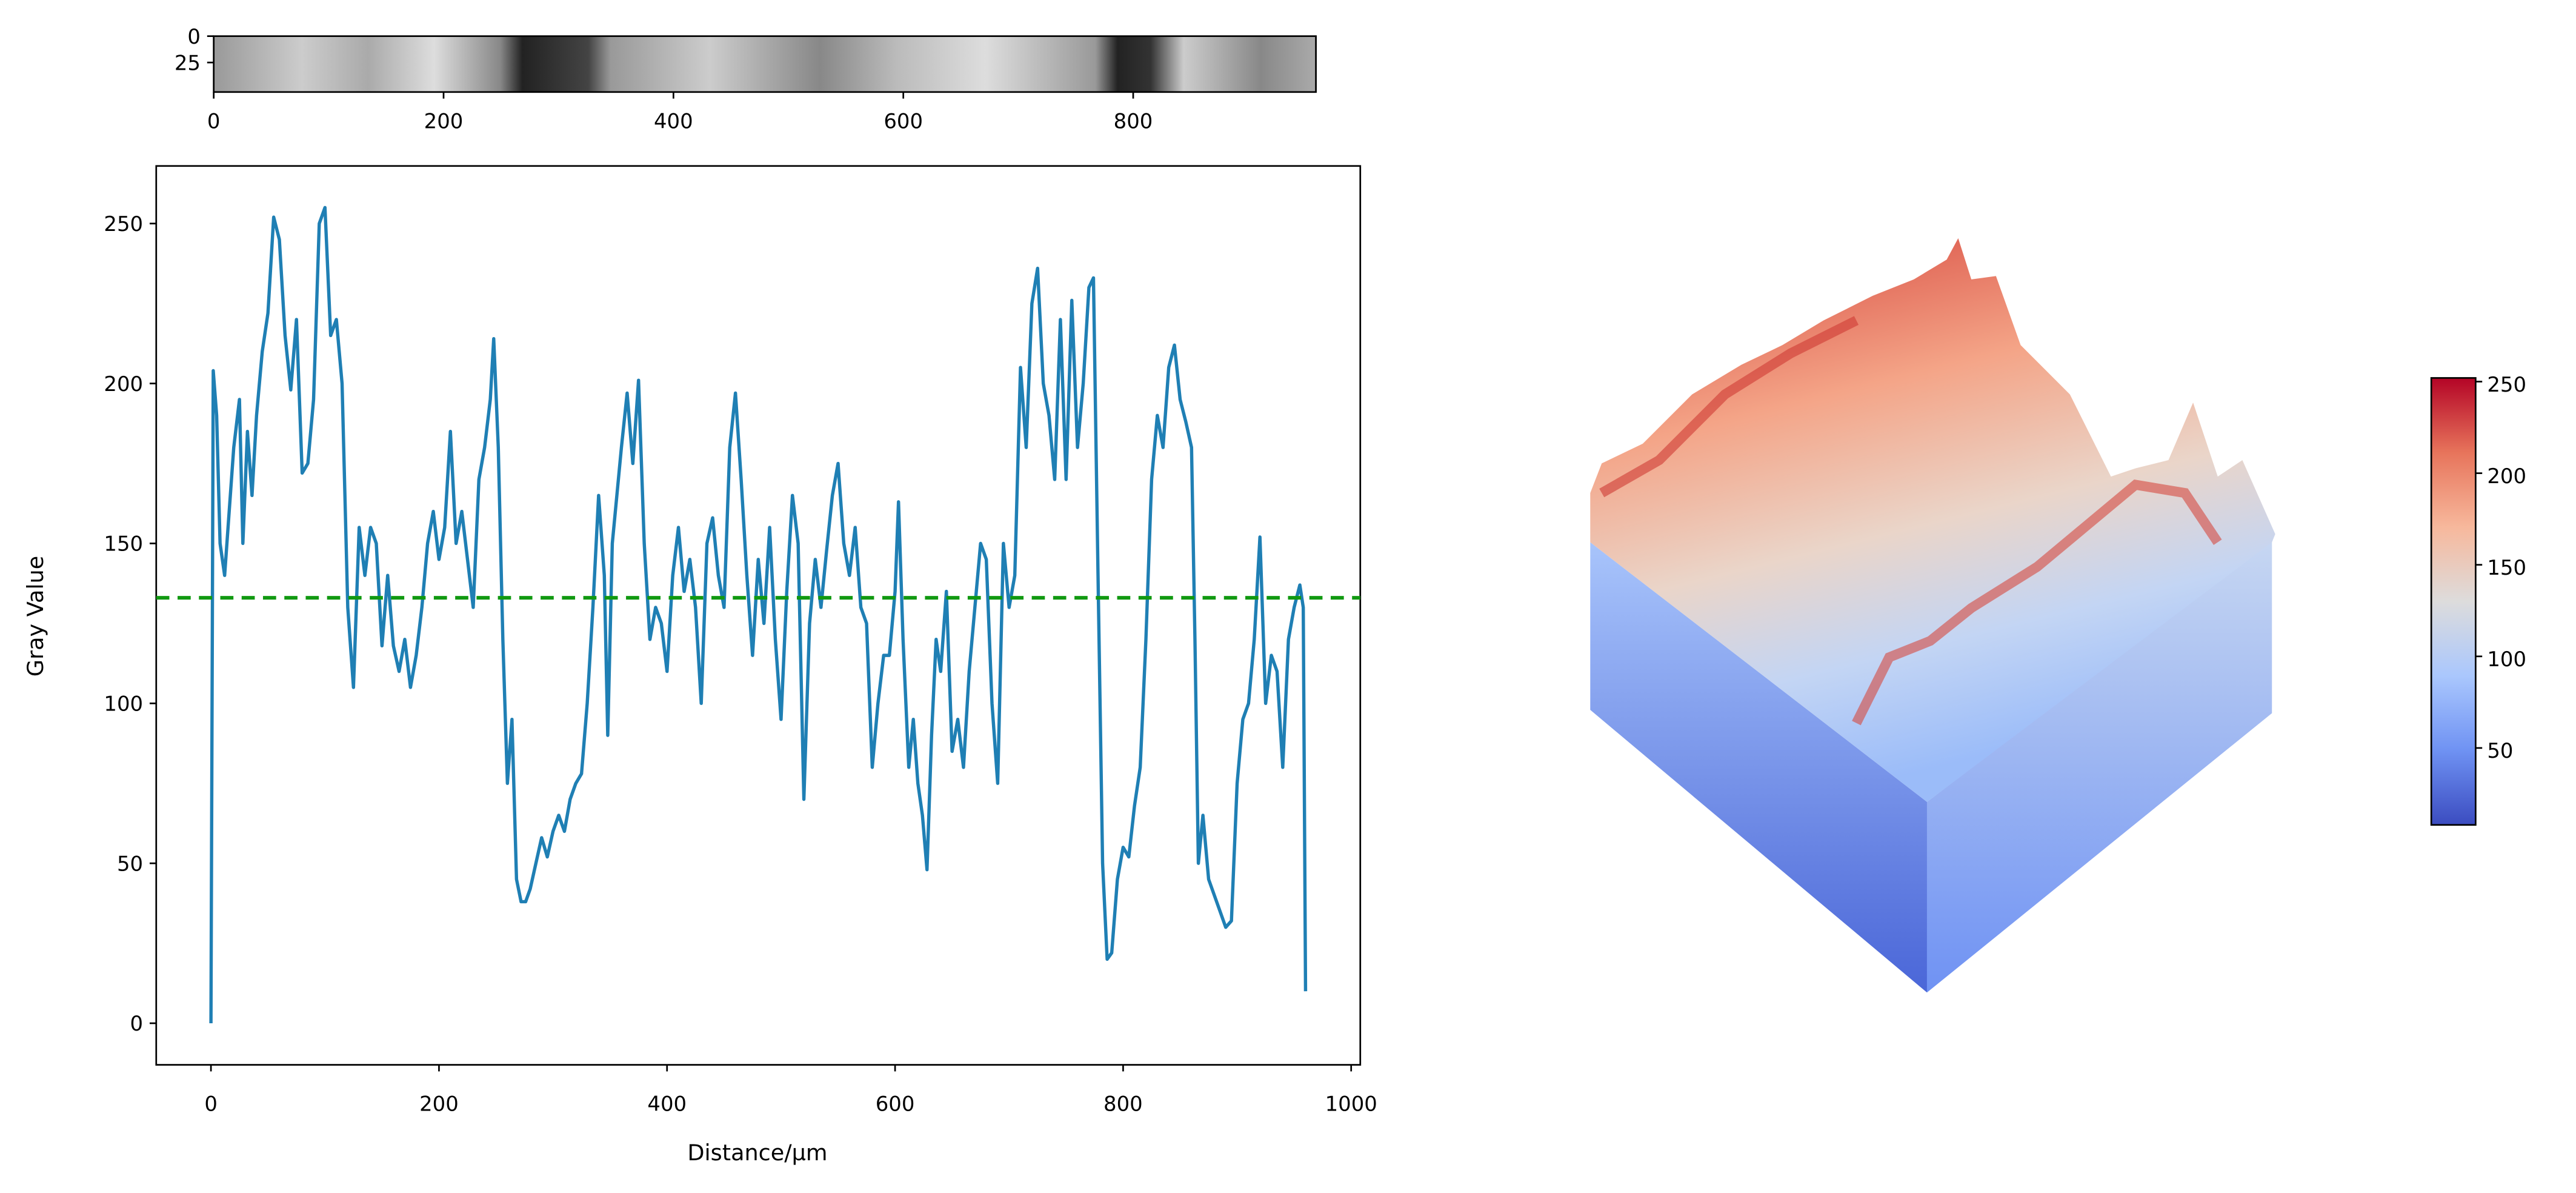 This screenshot has height=1193, width=2576. What do you see at coordinates (2506, 659) in the screenshot?
I see `colorbar-tick-label: 100` at bounding box center [2506, 659].